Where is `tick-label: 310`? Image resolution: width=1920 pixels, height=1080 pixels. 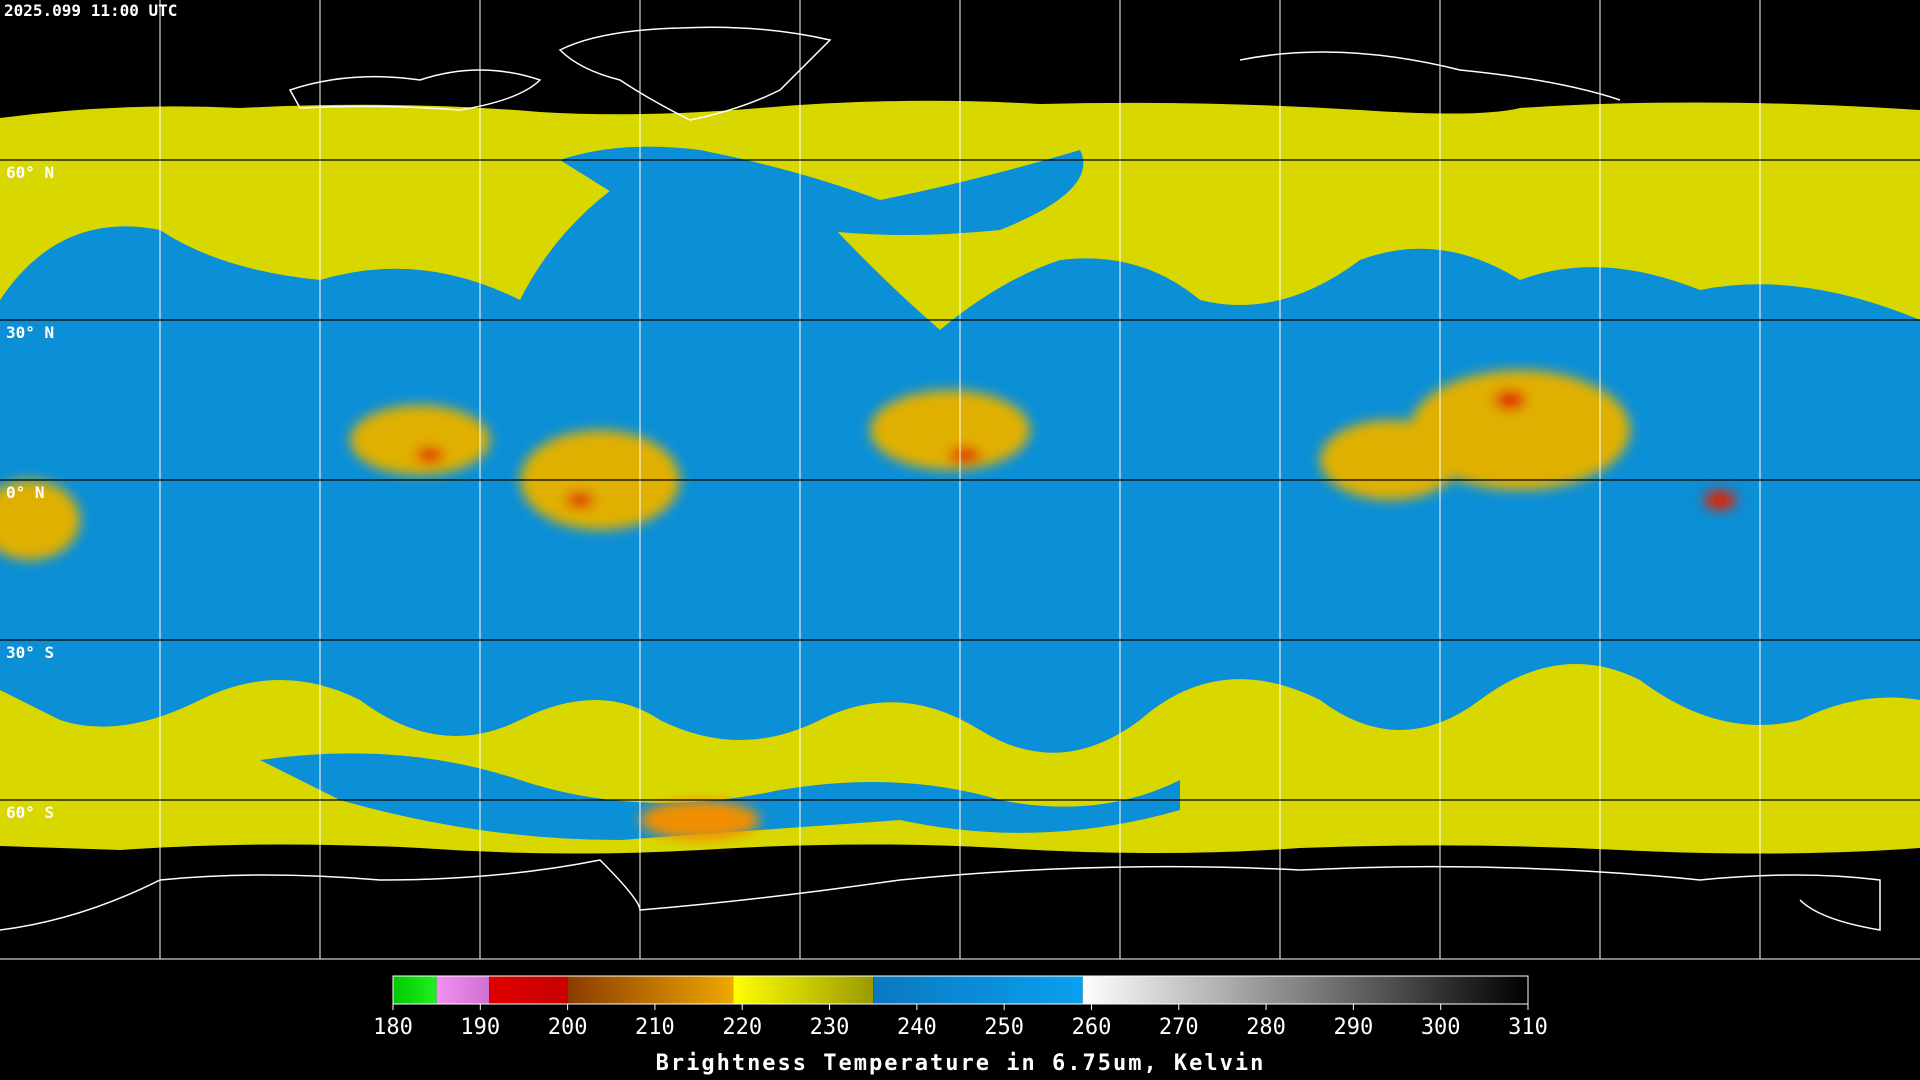
tick-label: 310 is located at coordinates (1528, 1027).